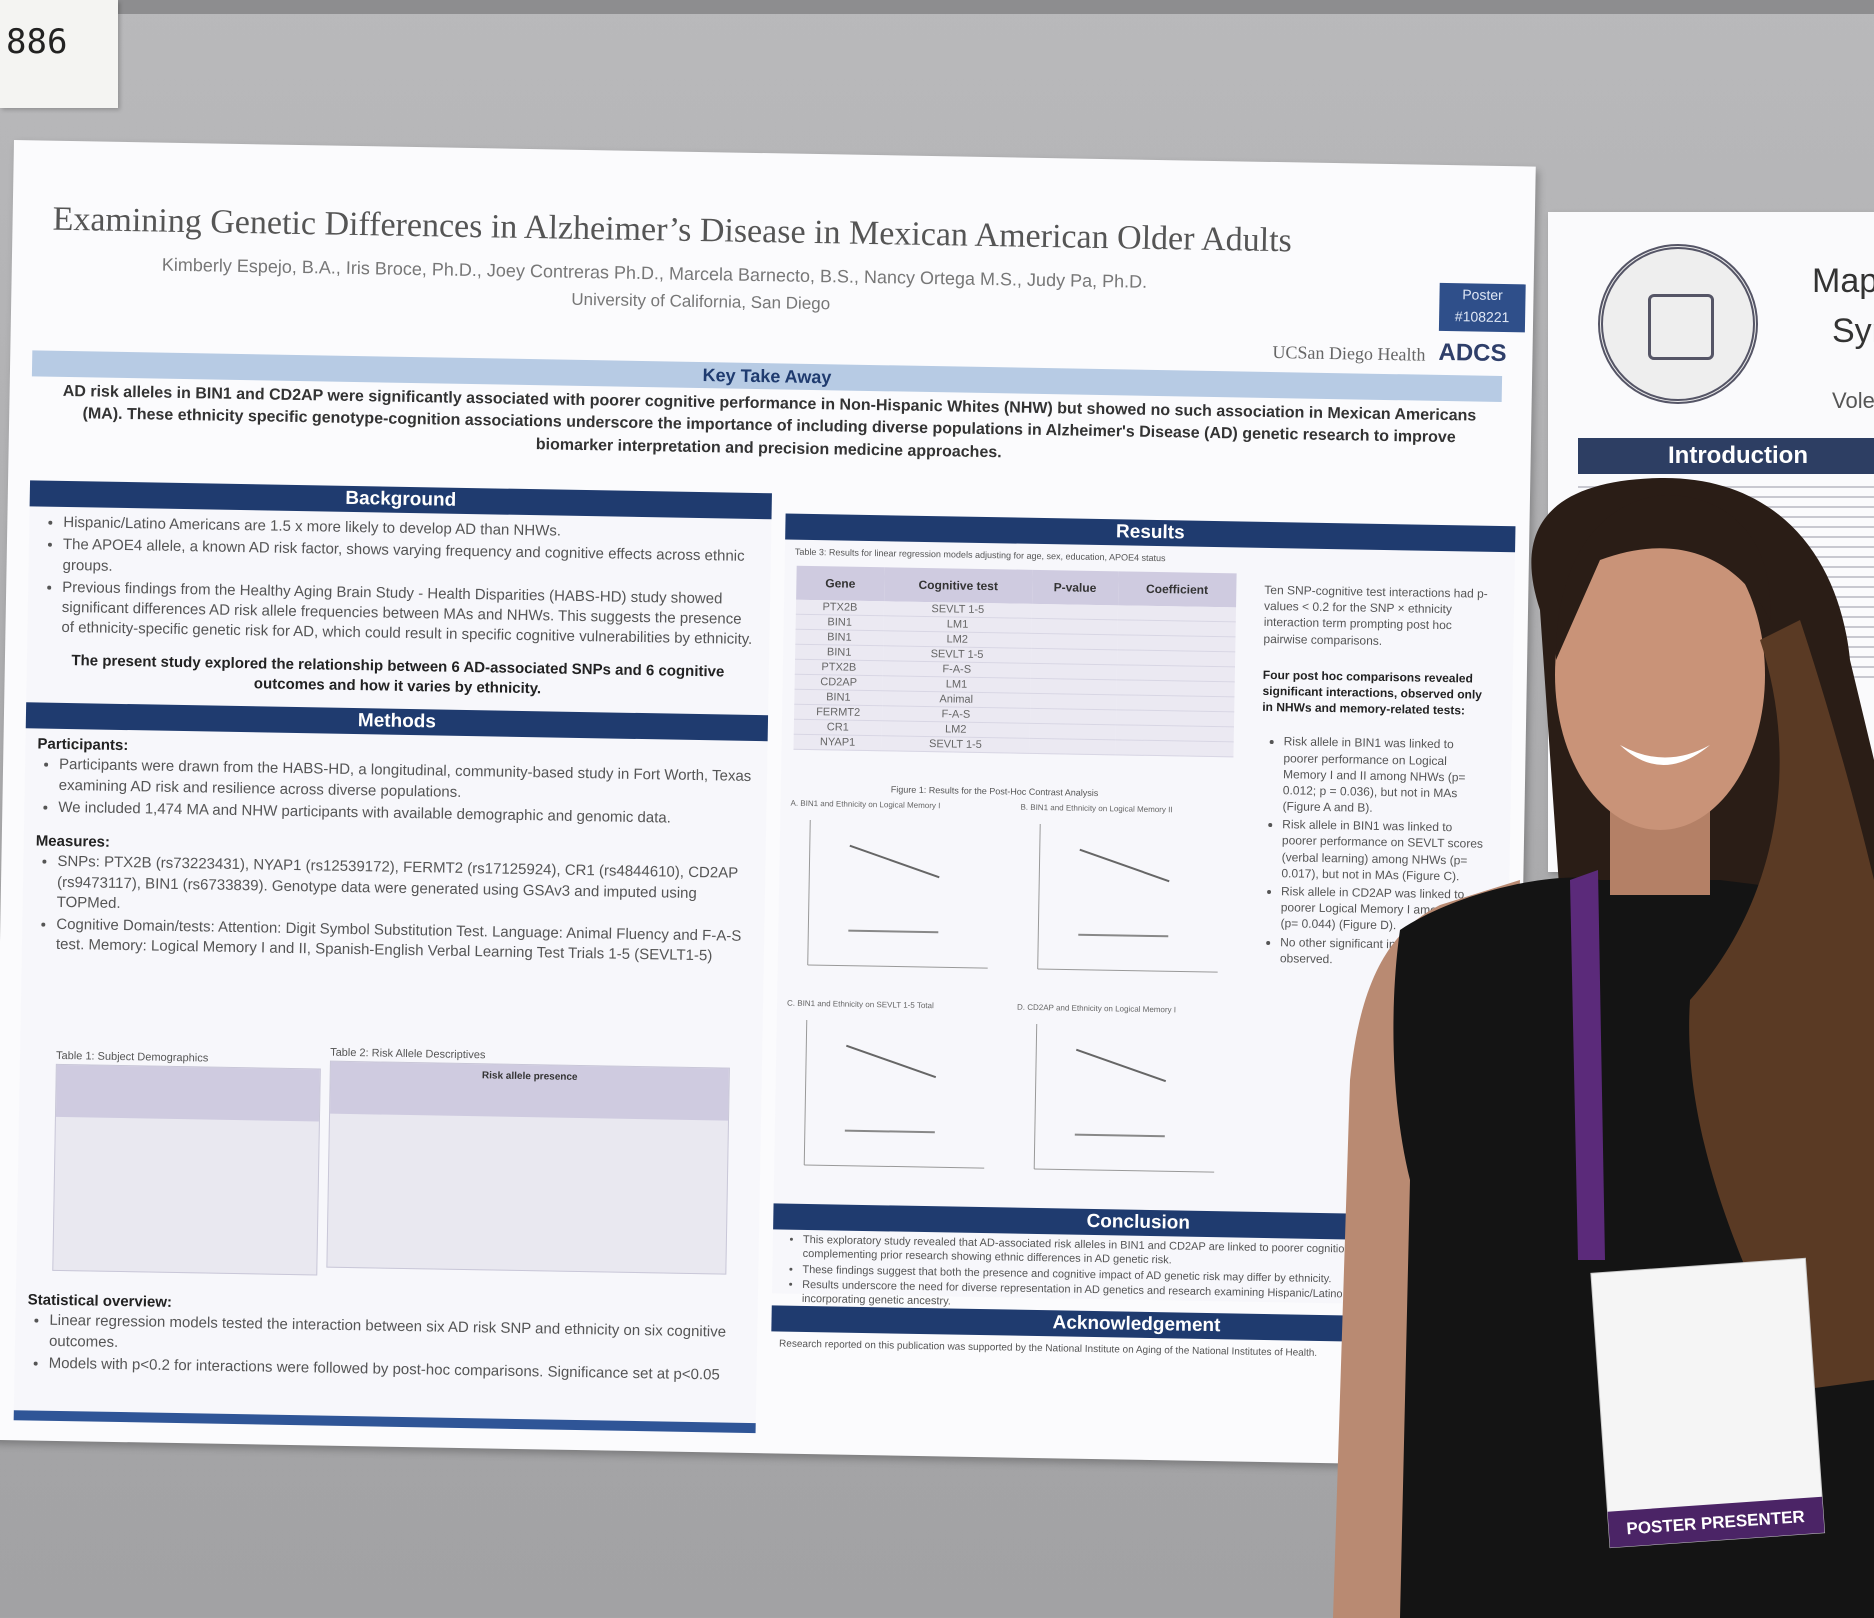  Describe the element at coordinates (1781, 1005) in the screenshot. I see `hair-long` at that location.